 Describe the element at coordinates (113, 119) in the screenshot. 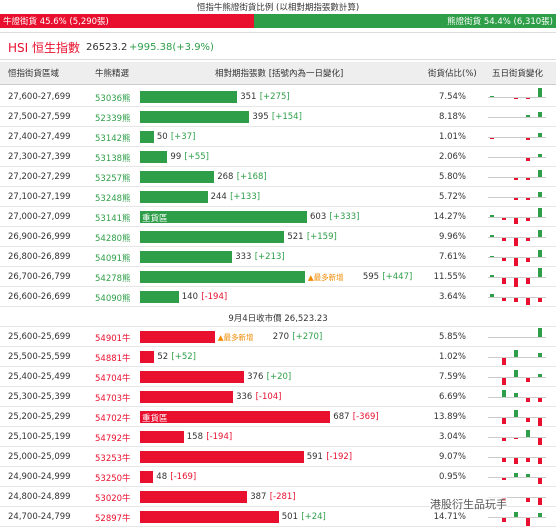

I see `code: 52339熊` at that location.